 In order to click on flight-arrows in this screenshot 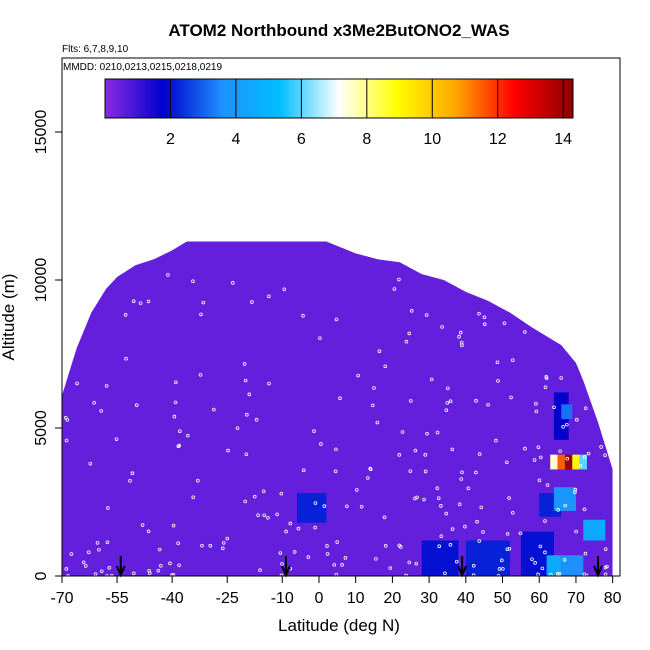, I will do `click(359, 567)`.